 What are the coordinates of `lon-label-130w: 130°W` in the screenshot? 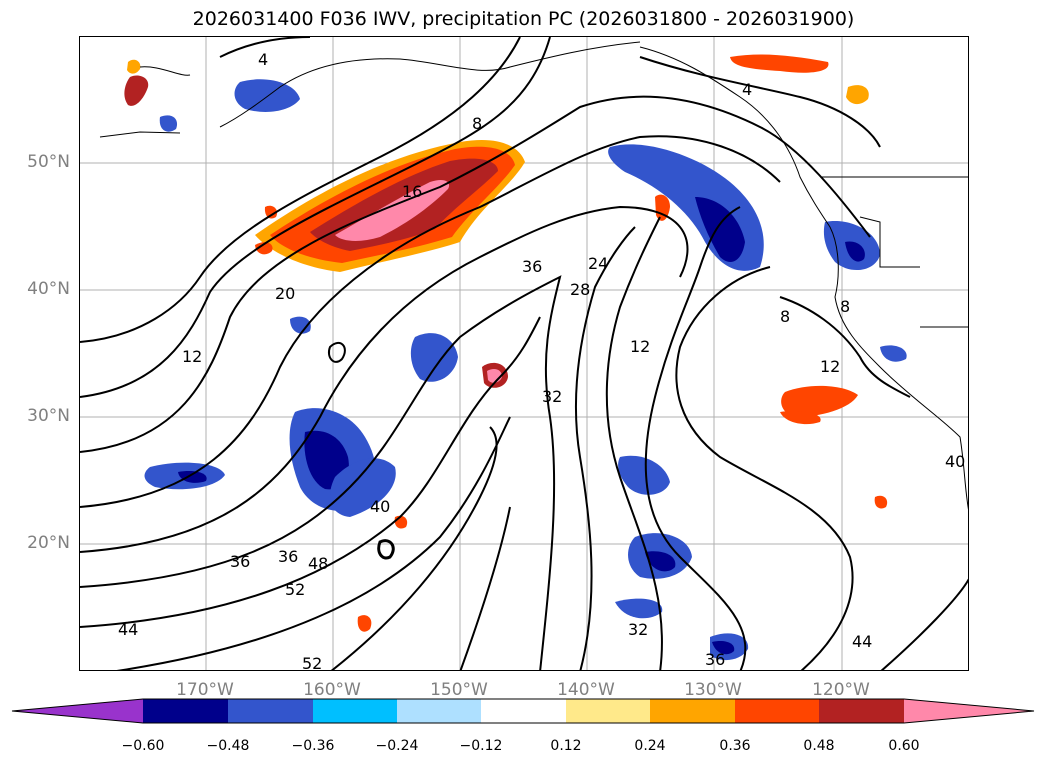 It's located at (713, 690).